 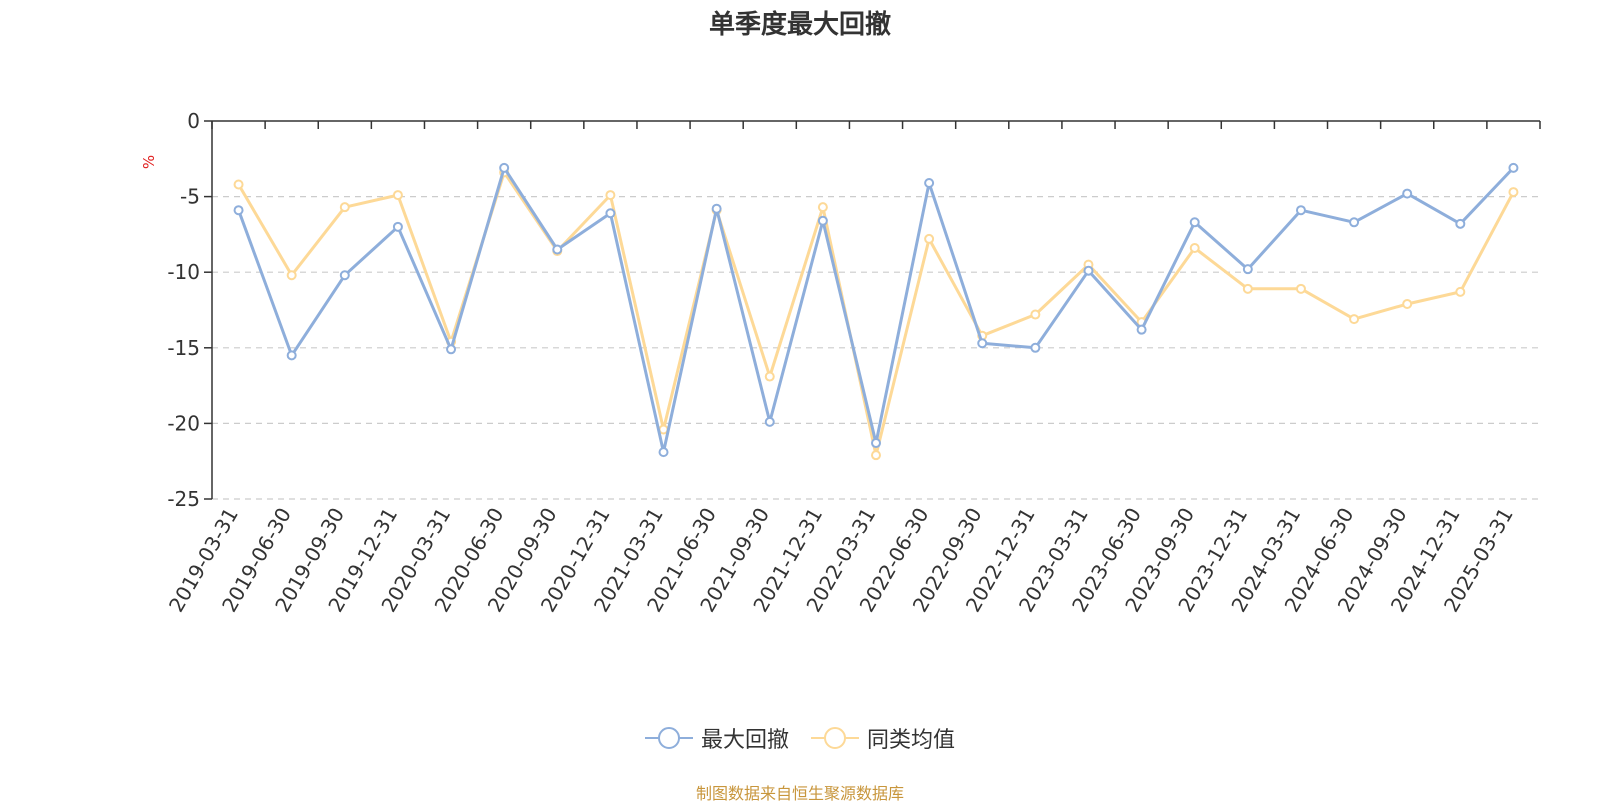 What do you see at coordinates (183, 423) in the screenshot?
I see `y-tick-label: -20` at bounding box center [183, 423].